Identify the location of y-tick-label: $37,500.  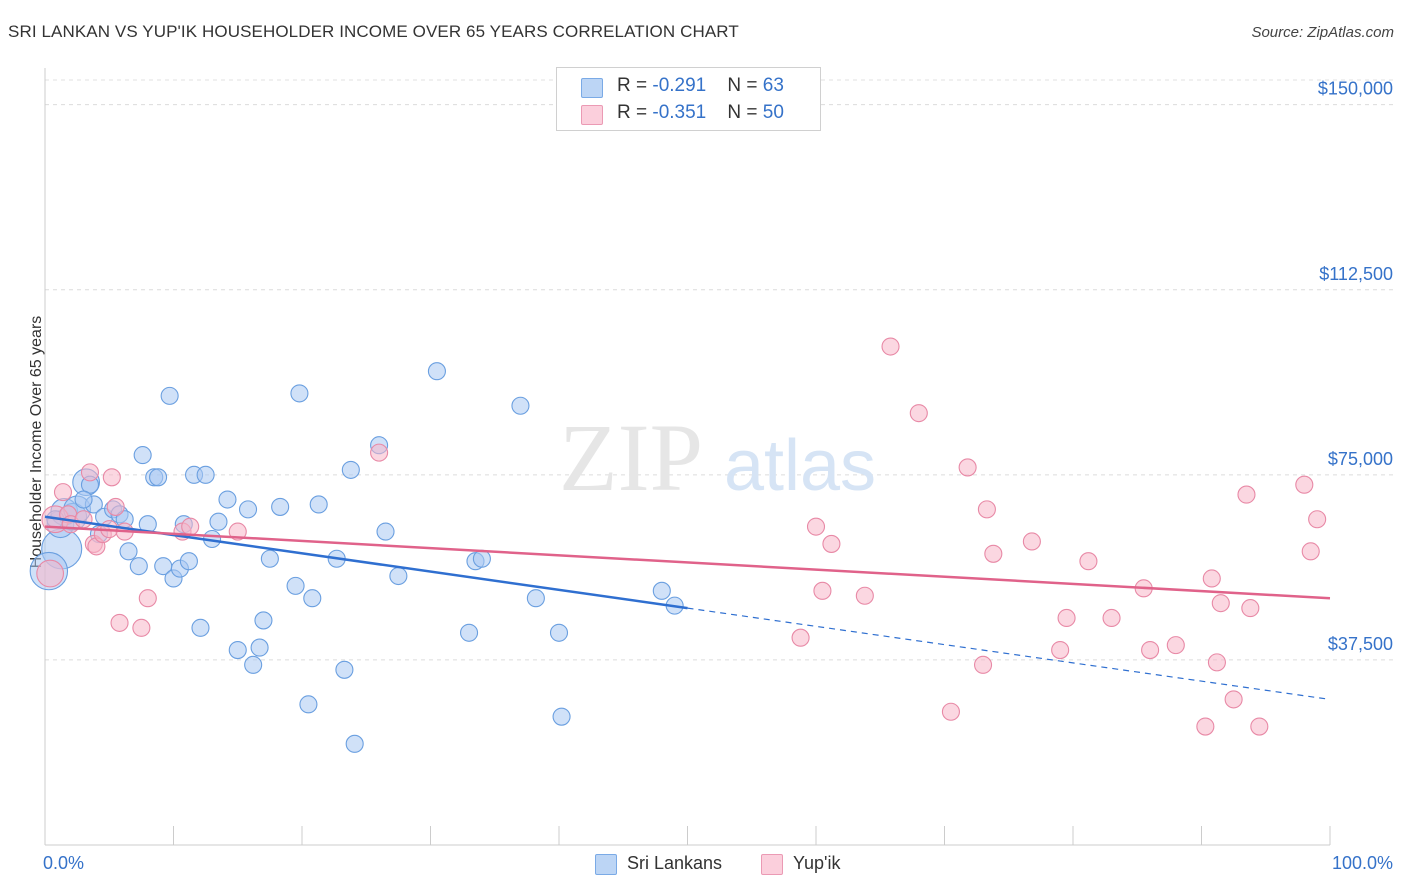
(1360, 644).